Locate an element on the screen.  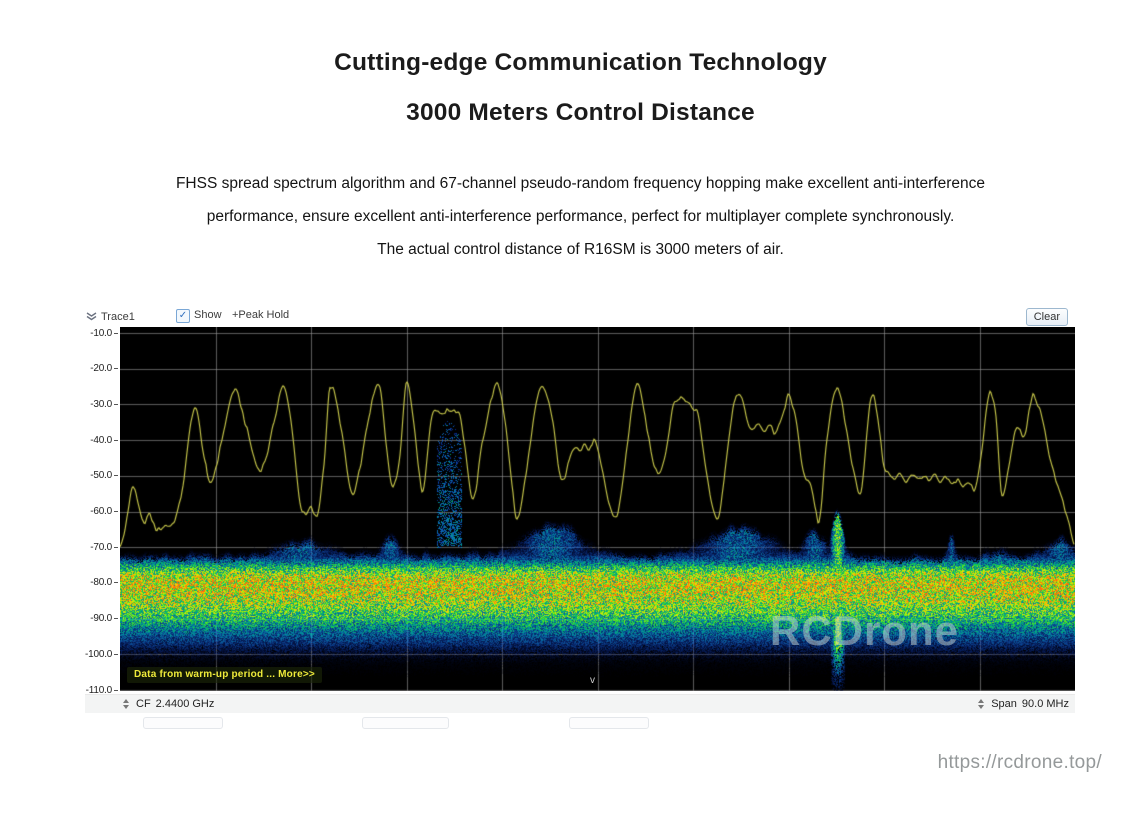
frequency-bar: CF 2.4400 GHz Span 90.0 MHz is located at coordinates (580, 703).